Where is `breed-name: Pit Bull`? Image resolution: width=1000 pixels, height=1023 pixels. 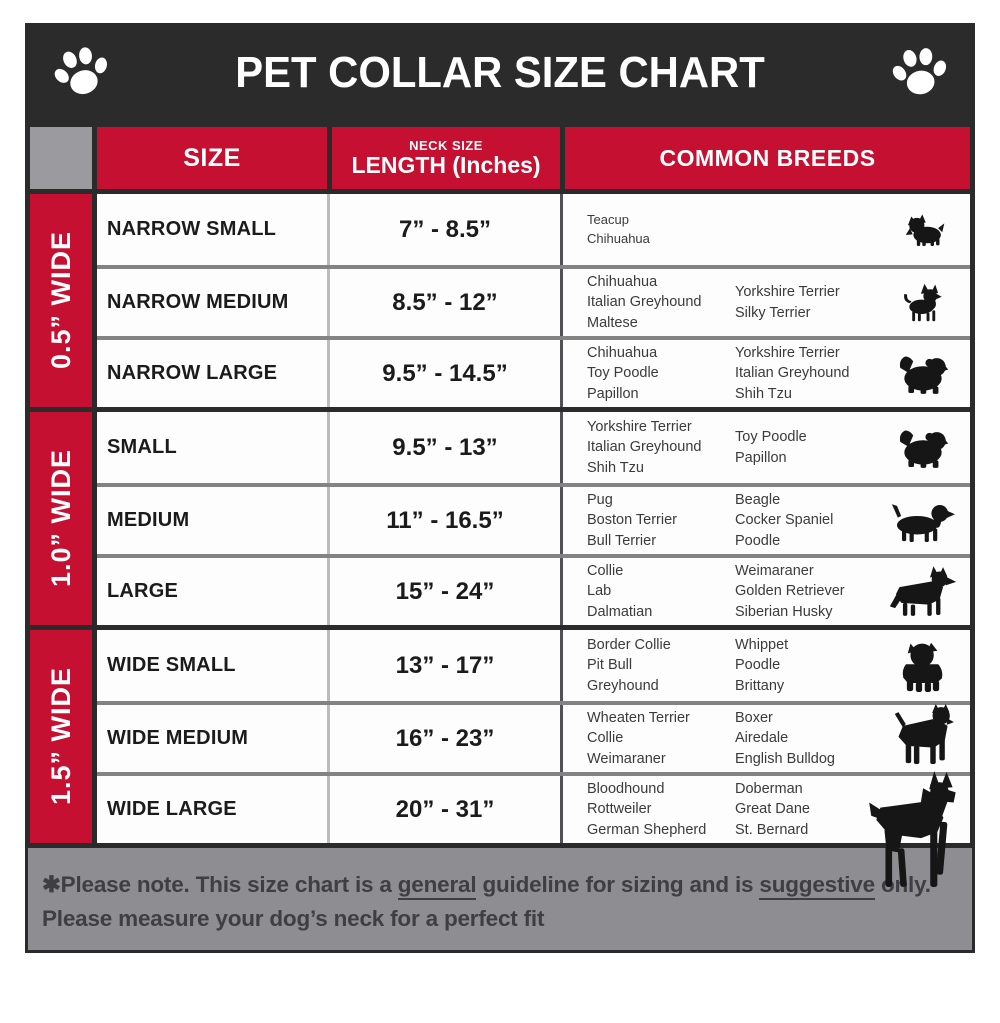
breed-name: Pit Bull is located at coordinates (610, 665).